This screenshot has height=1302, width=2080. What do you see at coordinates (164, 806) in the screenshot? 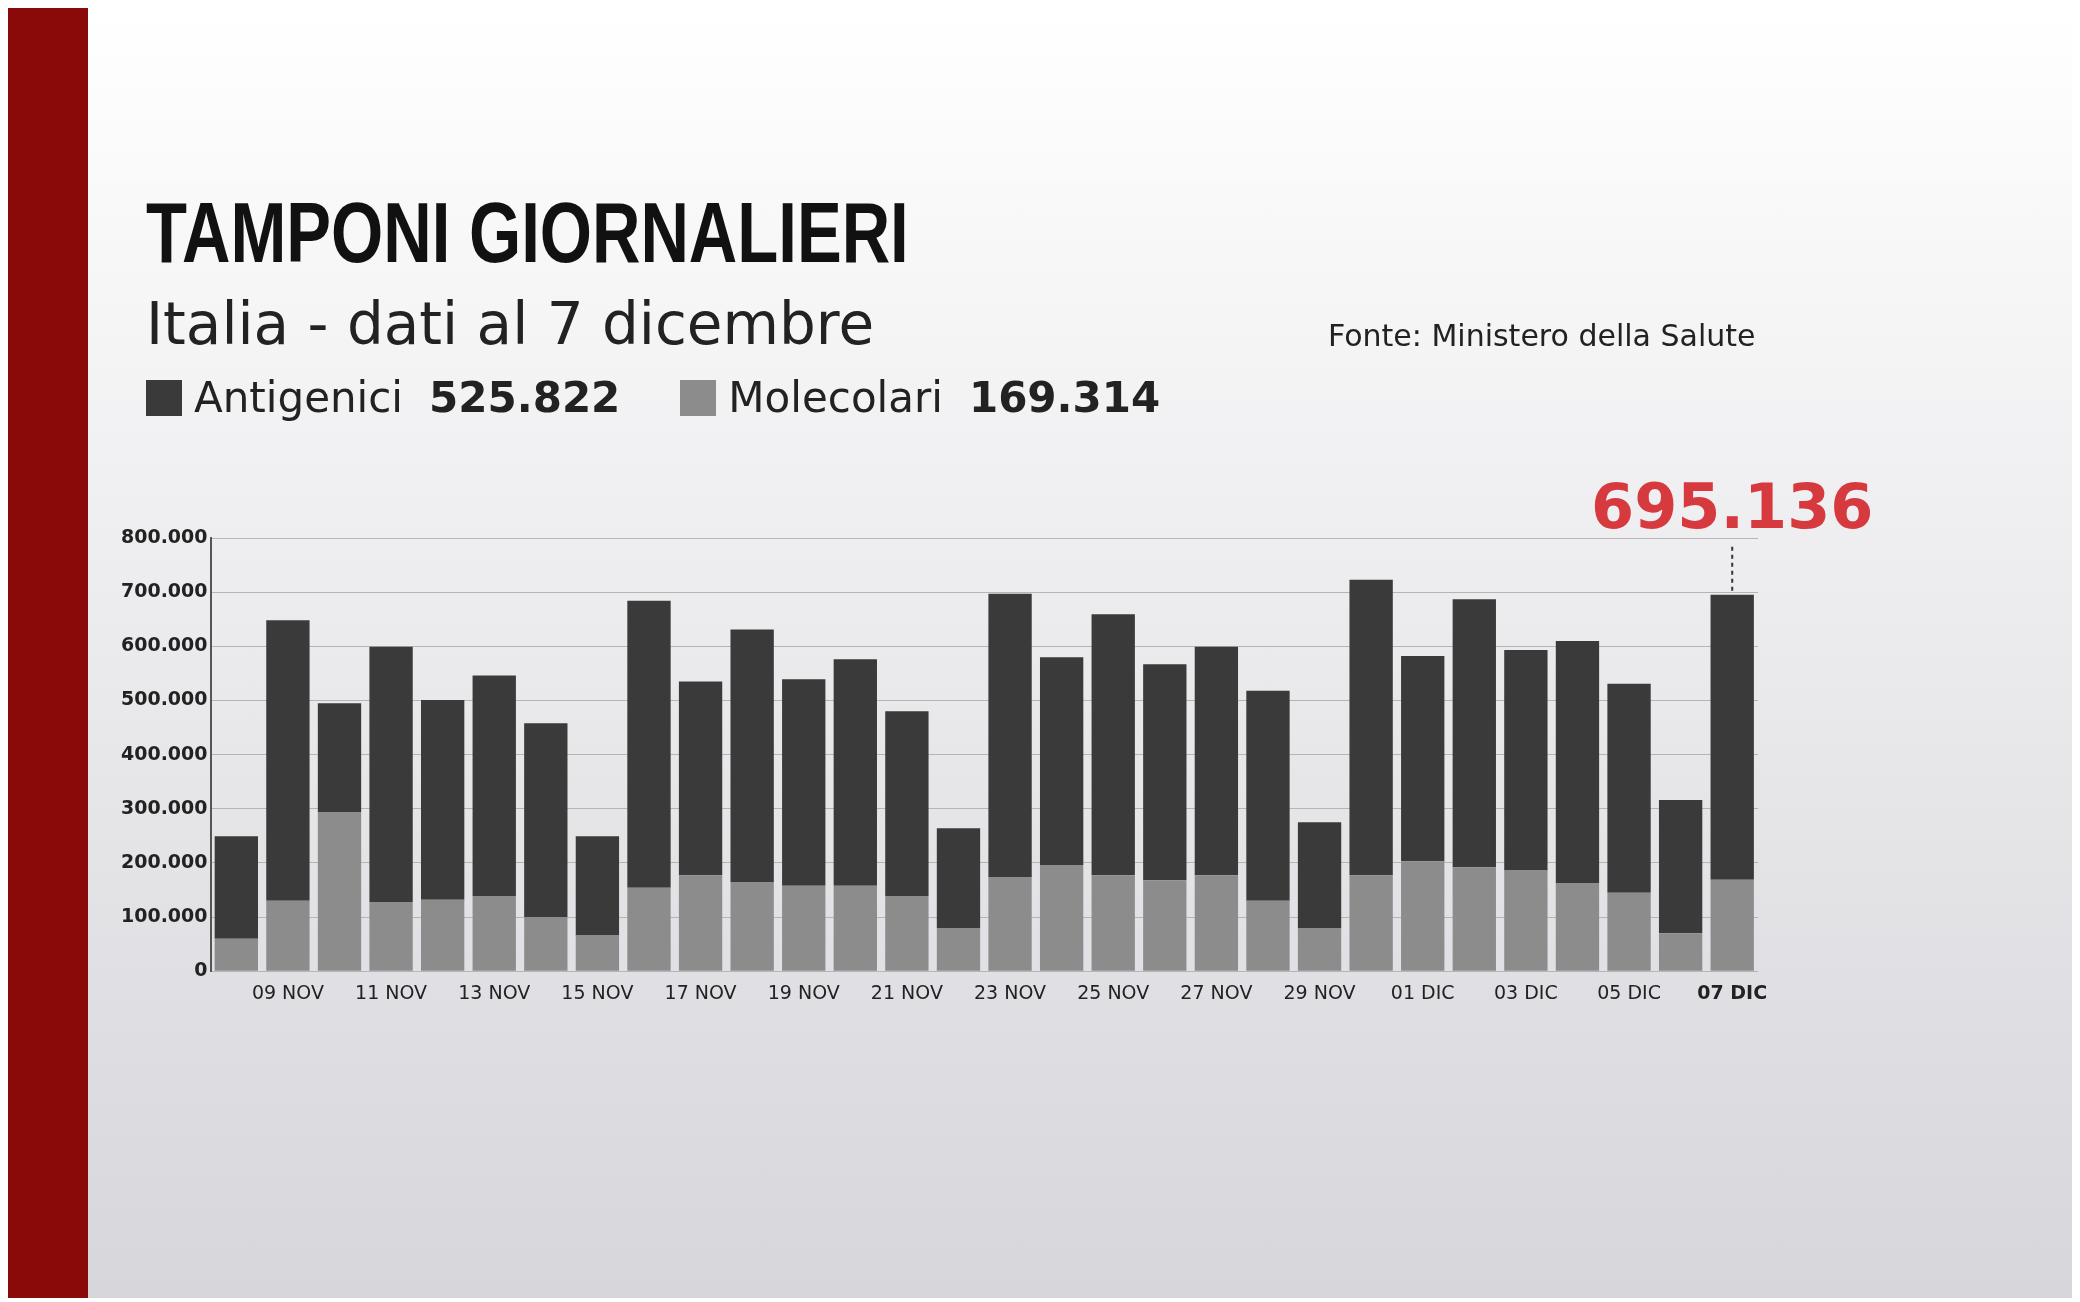
I see `y-tick-label: 300.000` at bounding box center [164, 806].